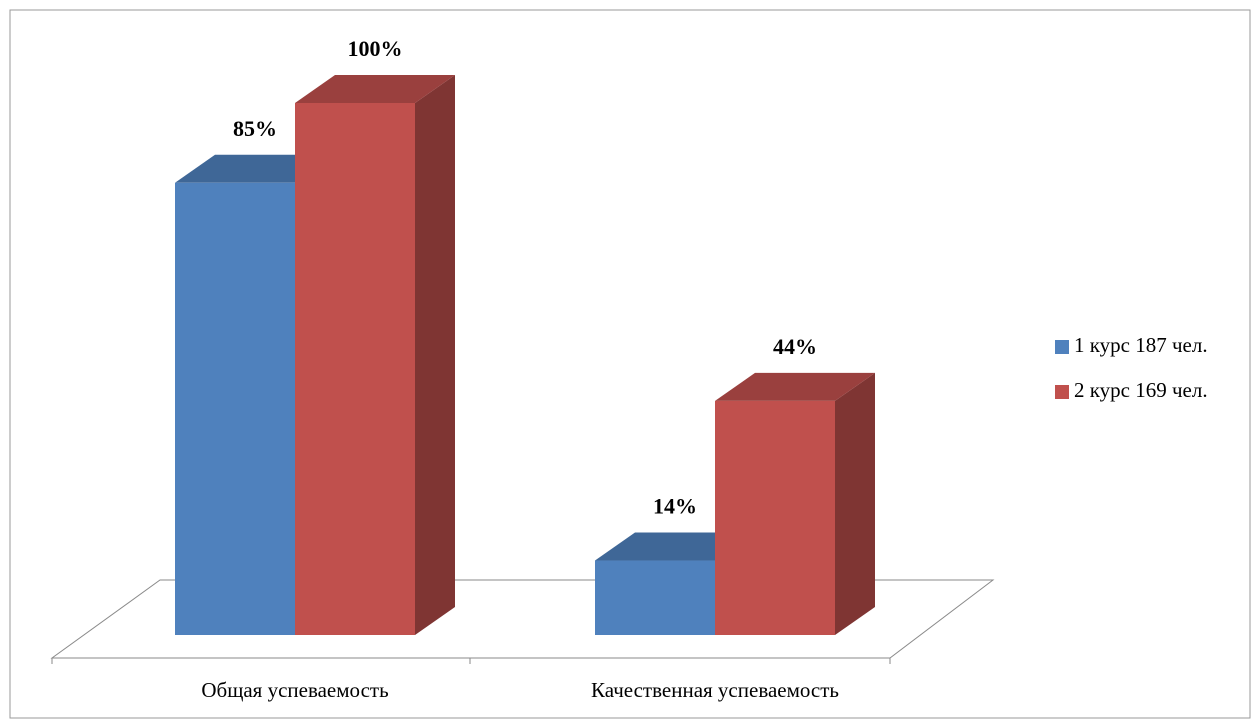 The image size is (1259, 719). Describe the element at coordinates (294, 690) in the screenshot. I see `x-tick-label: Общая успеваемость` at that location.